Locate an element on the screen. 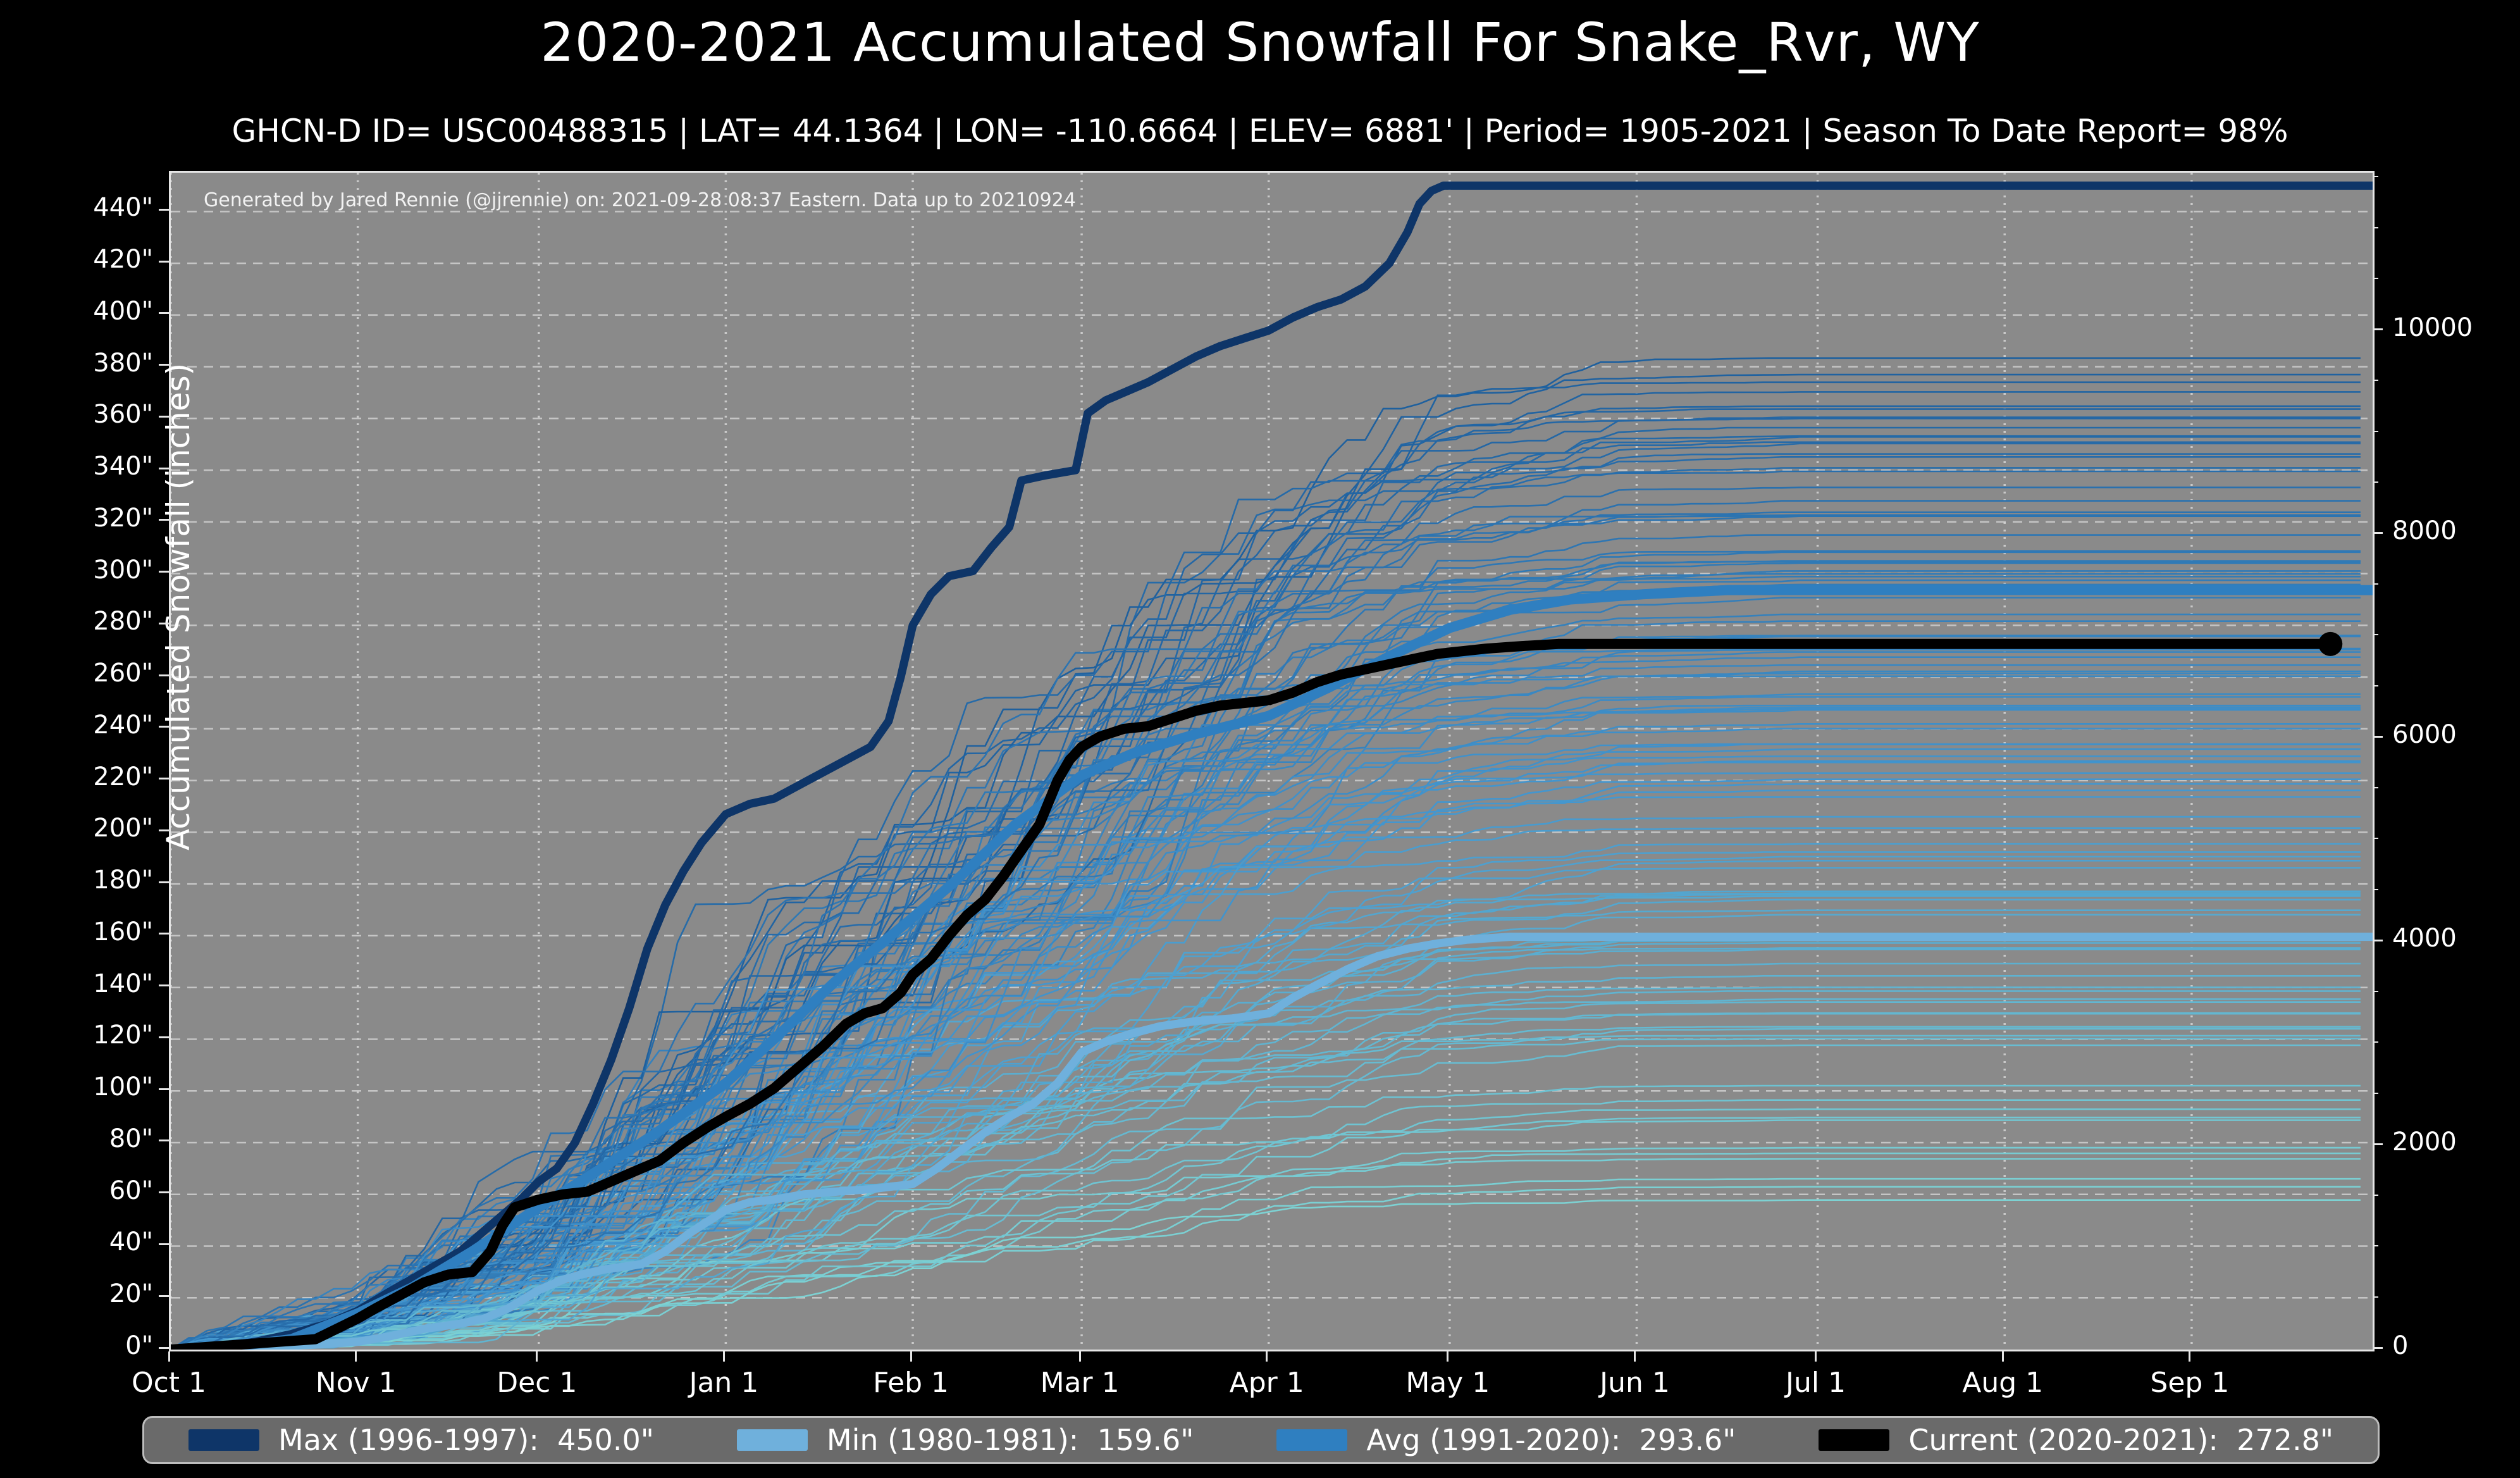 Image resolution: width=2520 pixels, height=1478 pixels. y-axis-label-left: Accumulated Snowfall (inches) is located at coordinates (178, 607).